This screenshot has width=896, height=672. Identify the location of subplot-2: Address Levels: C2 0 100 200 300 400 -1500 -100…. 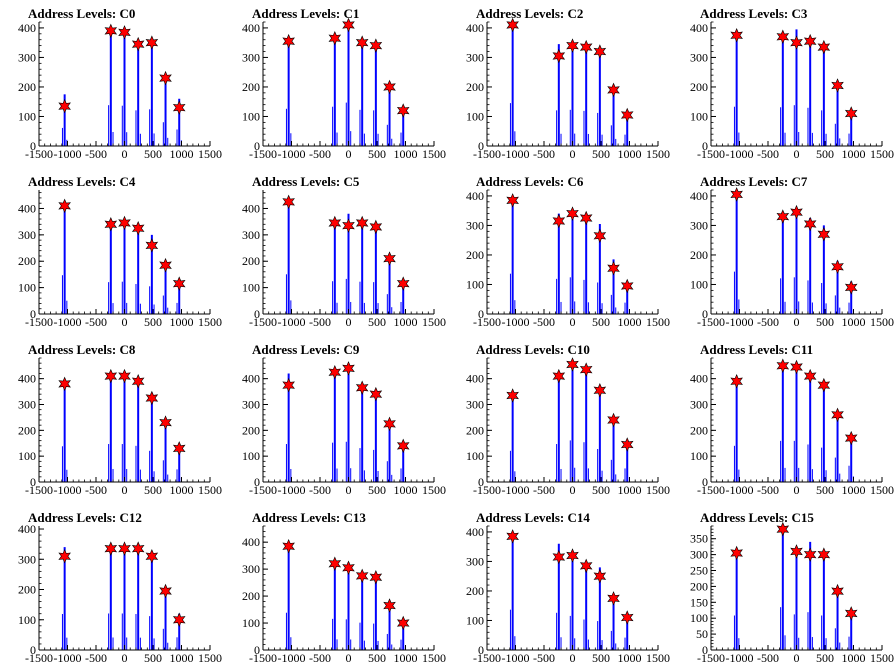
(568, 83).